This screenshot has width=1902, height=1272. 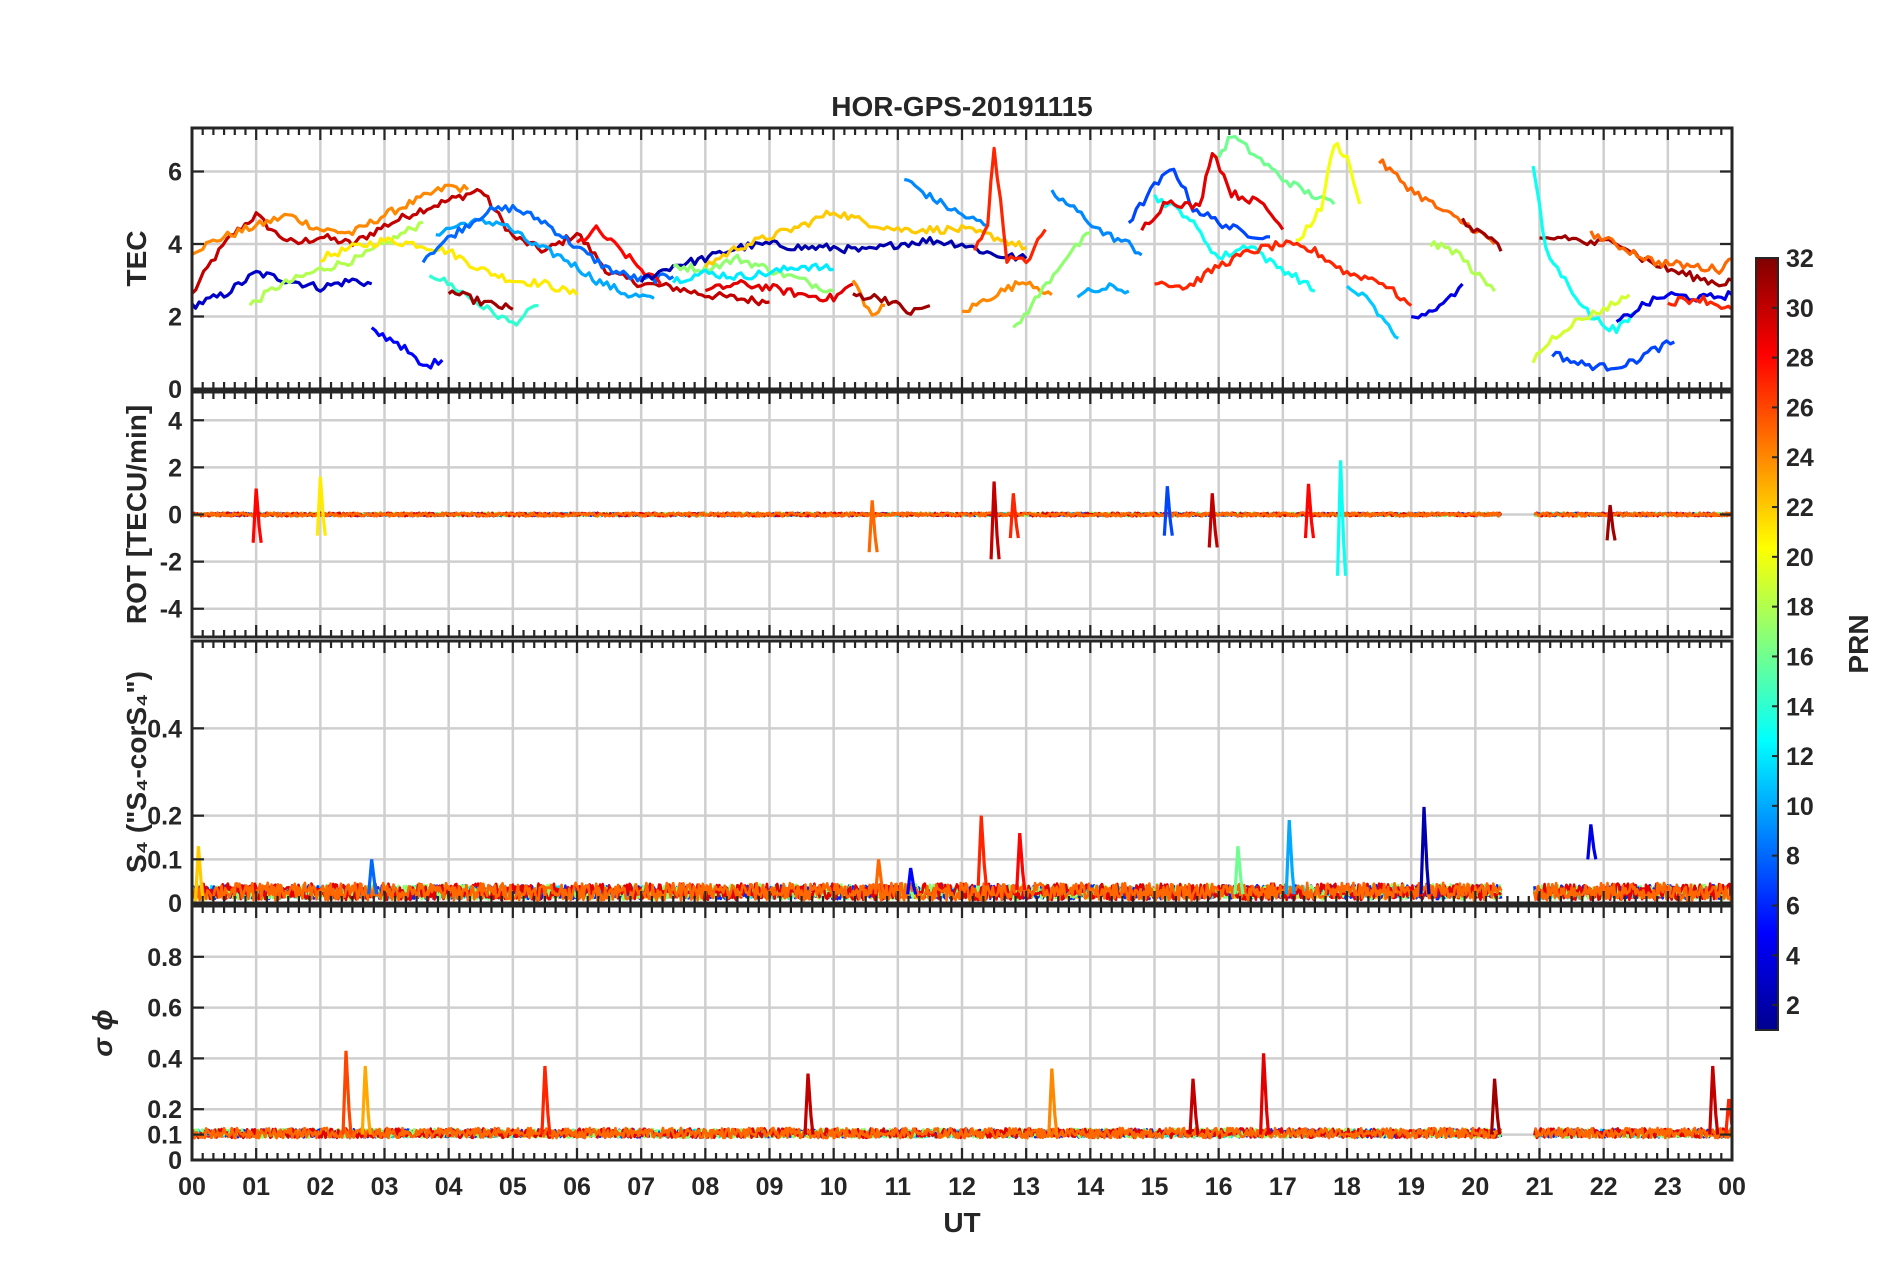 I want to click on y-tick-label: 6, so click(x=175, y=173).